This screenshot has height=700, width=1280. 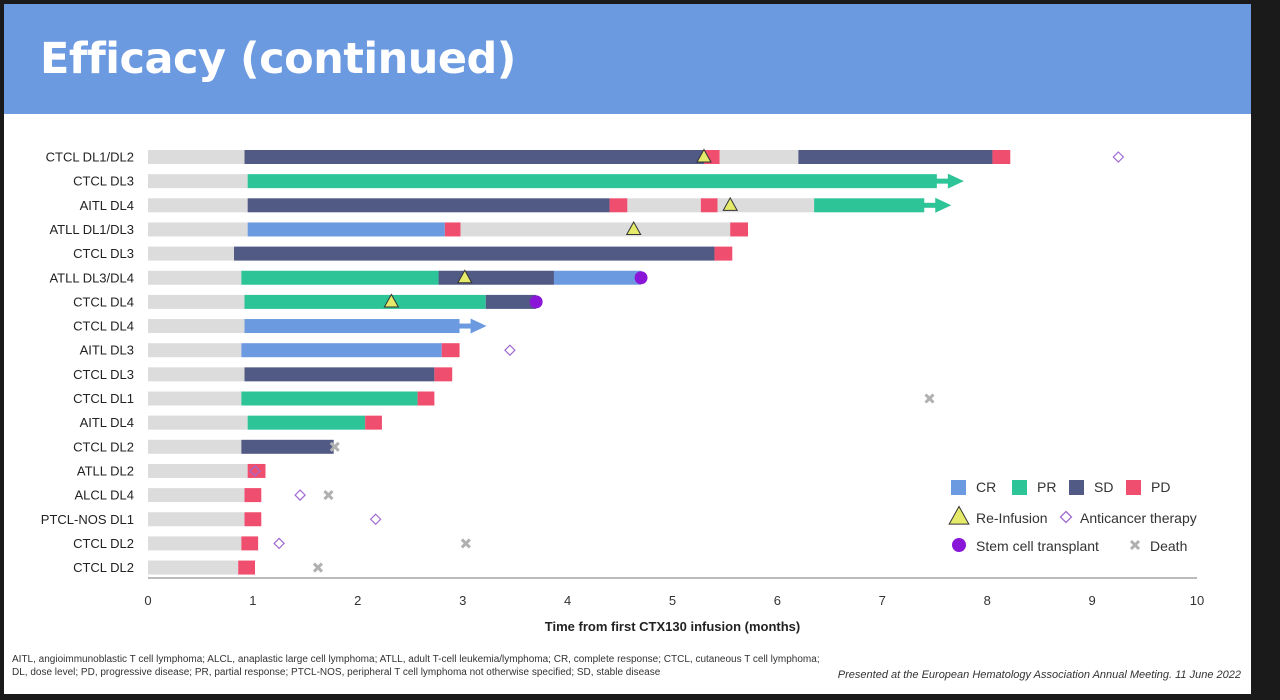 What do you see at coordinates (399, 228) in the screenshot?
I see `patient-row: ATLL DL1/DL3` at bounding box center [399, 228].